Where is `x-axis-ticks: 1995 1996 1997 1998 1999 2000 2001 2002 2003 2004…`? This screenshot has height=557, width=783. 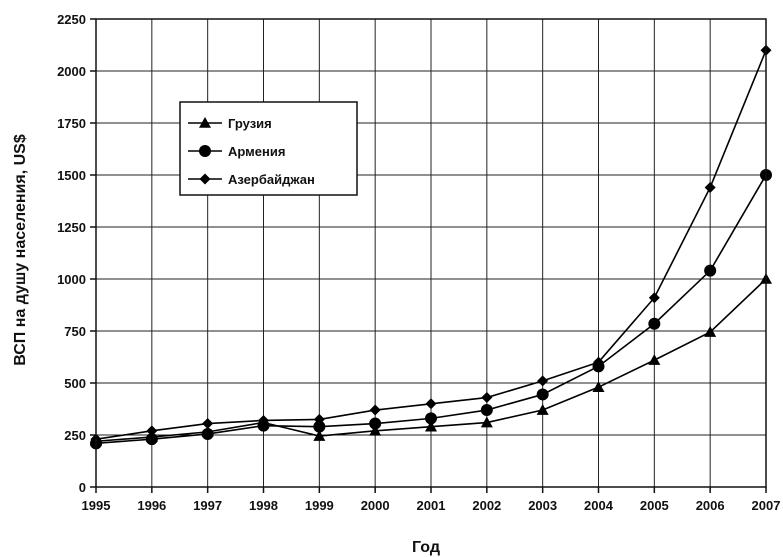
x-axis-ticks: 1995 1996 1997 1998 1999 2000 2001 2002 2003 2004… is located at coordinates (431, 500).